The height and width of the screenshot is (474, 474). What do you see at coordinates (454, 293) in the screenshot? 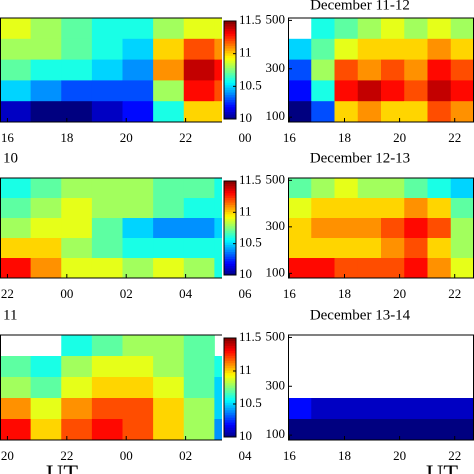
I see `x-tick-label: 22` at bounding box center [454, 293].